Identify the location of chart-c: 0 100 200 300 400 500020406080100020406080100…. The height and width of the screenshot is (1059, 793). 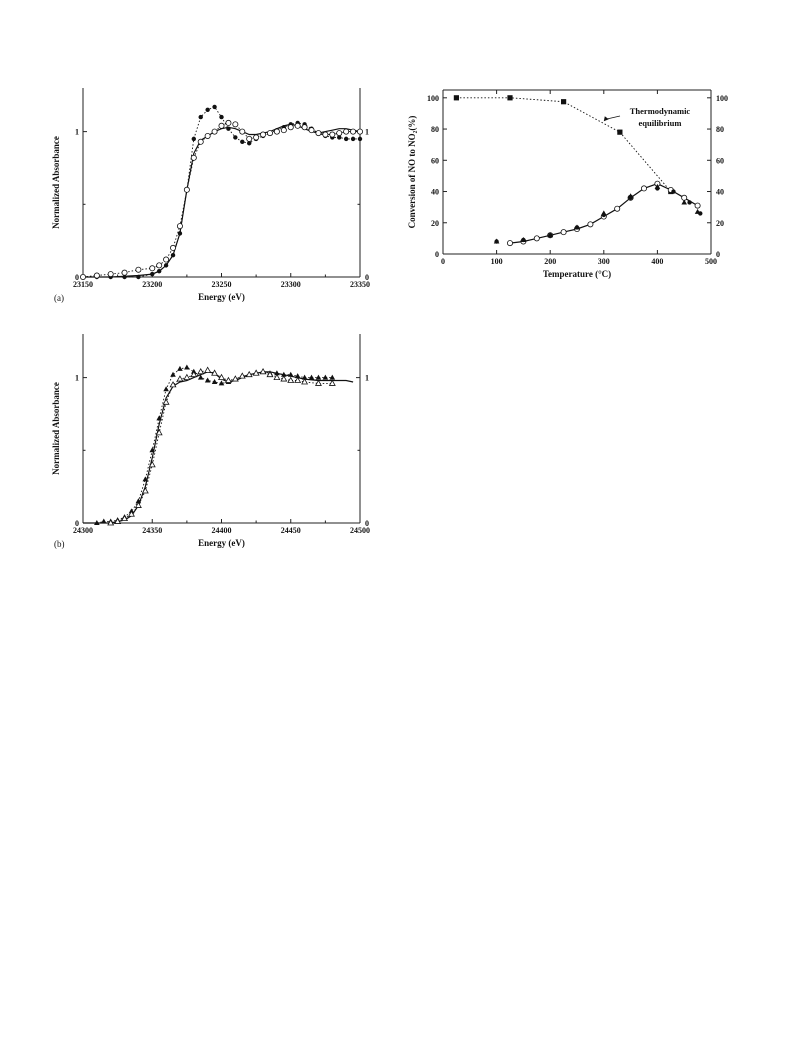
(567, 184).